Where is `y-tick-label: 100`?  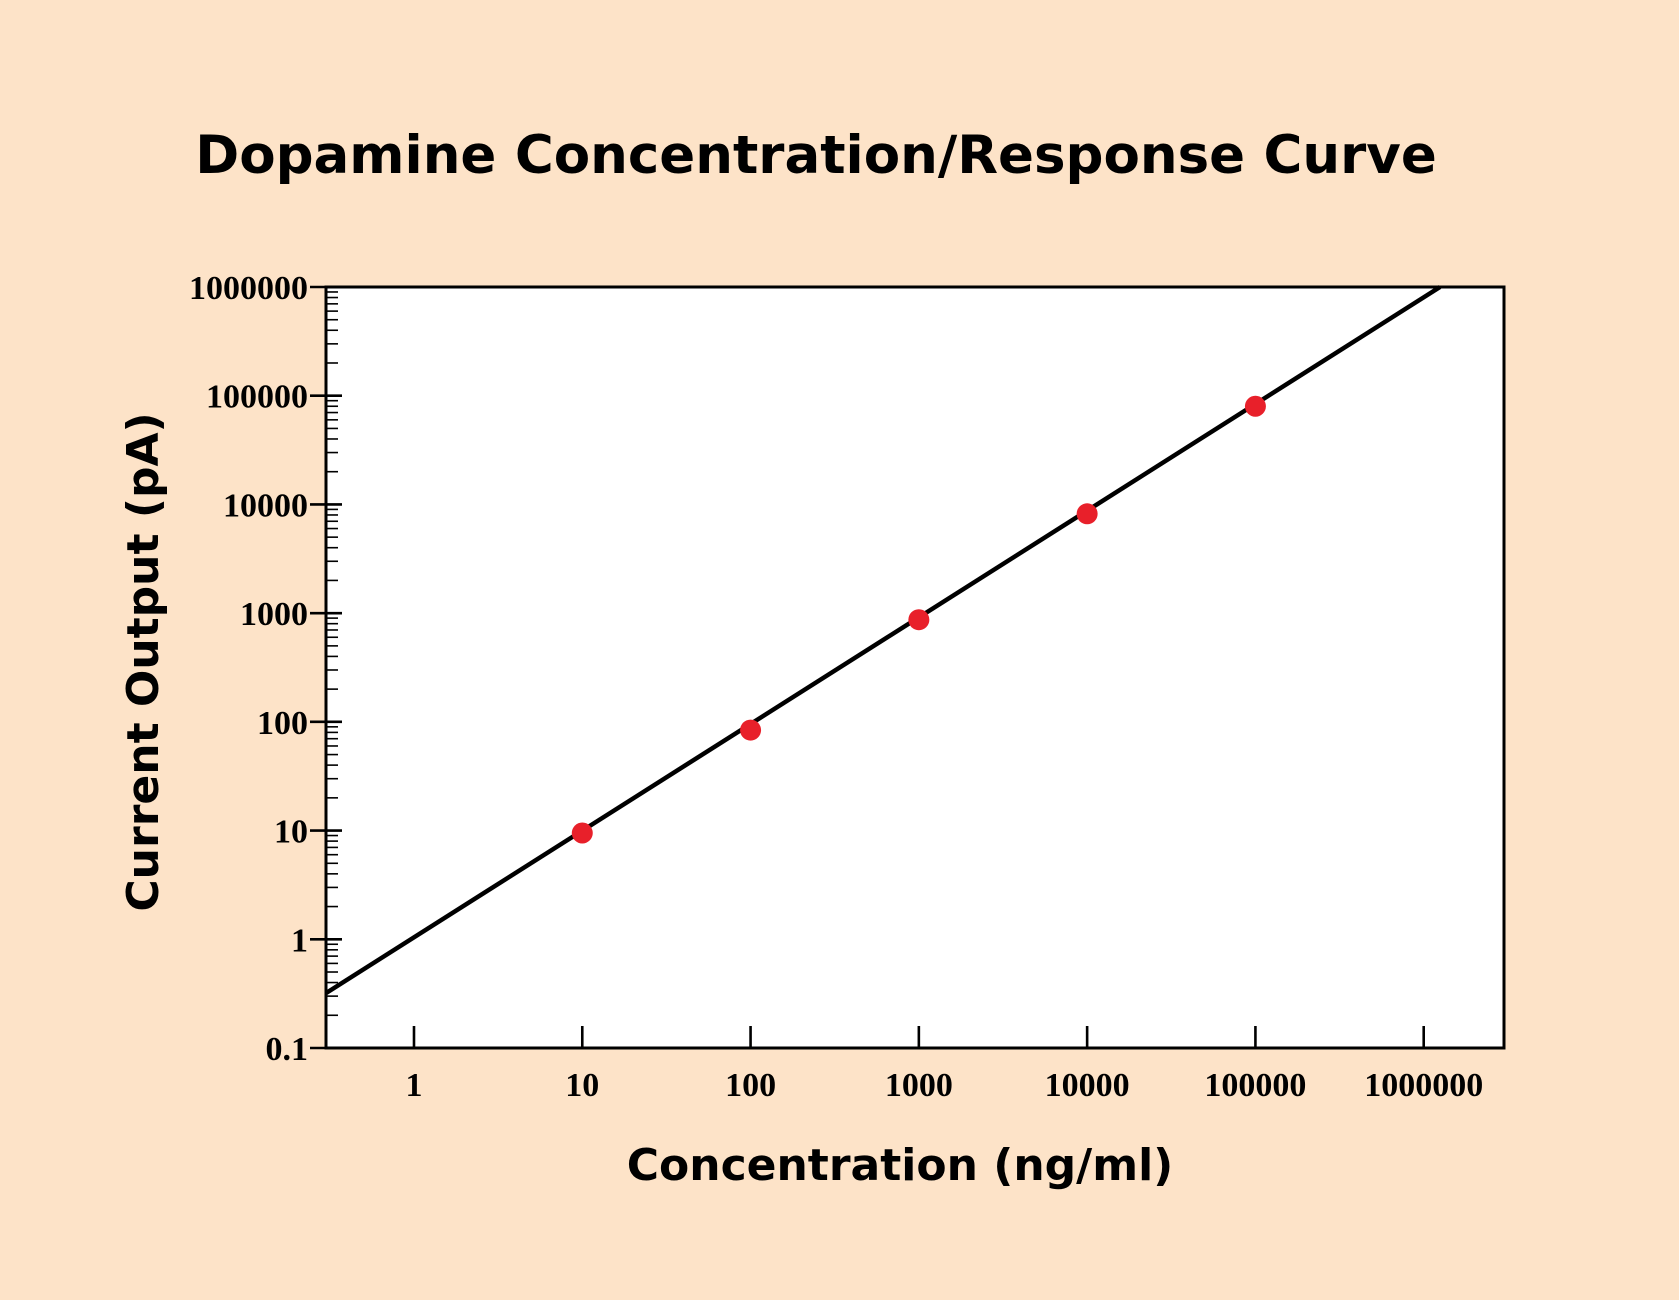
y-tick-label: 100 is located at coordinates (282, 723).